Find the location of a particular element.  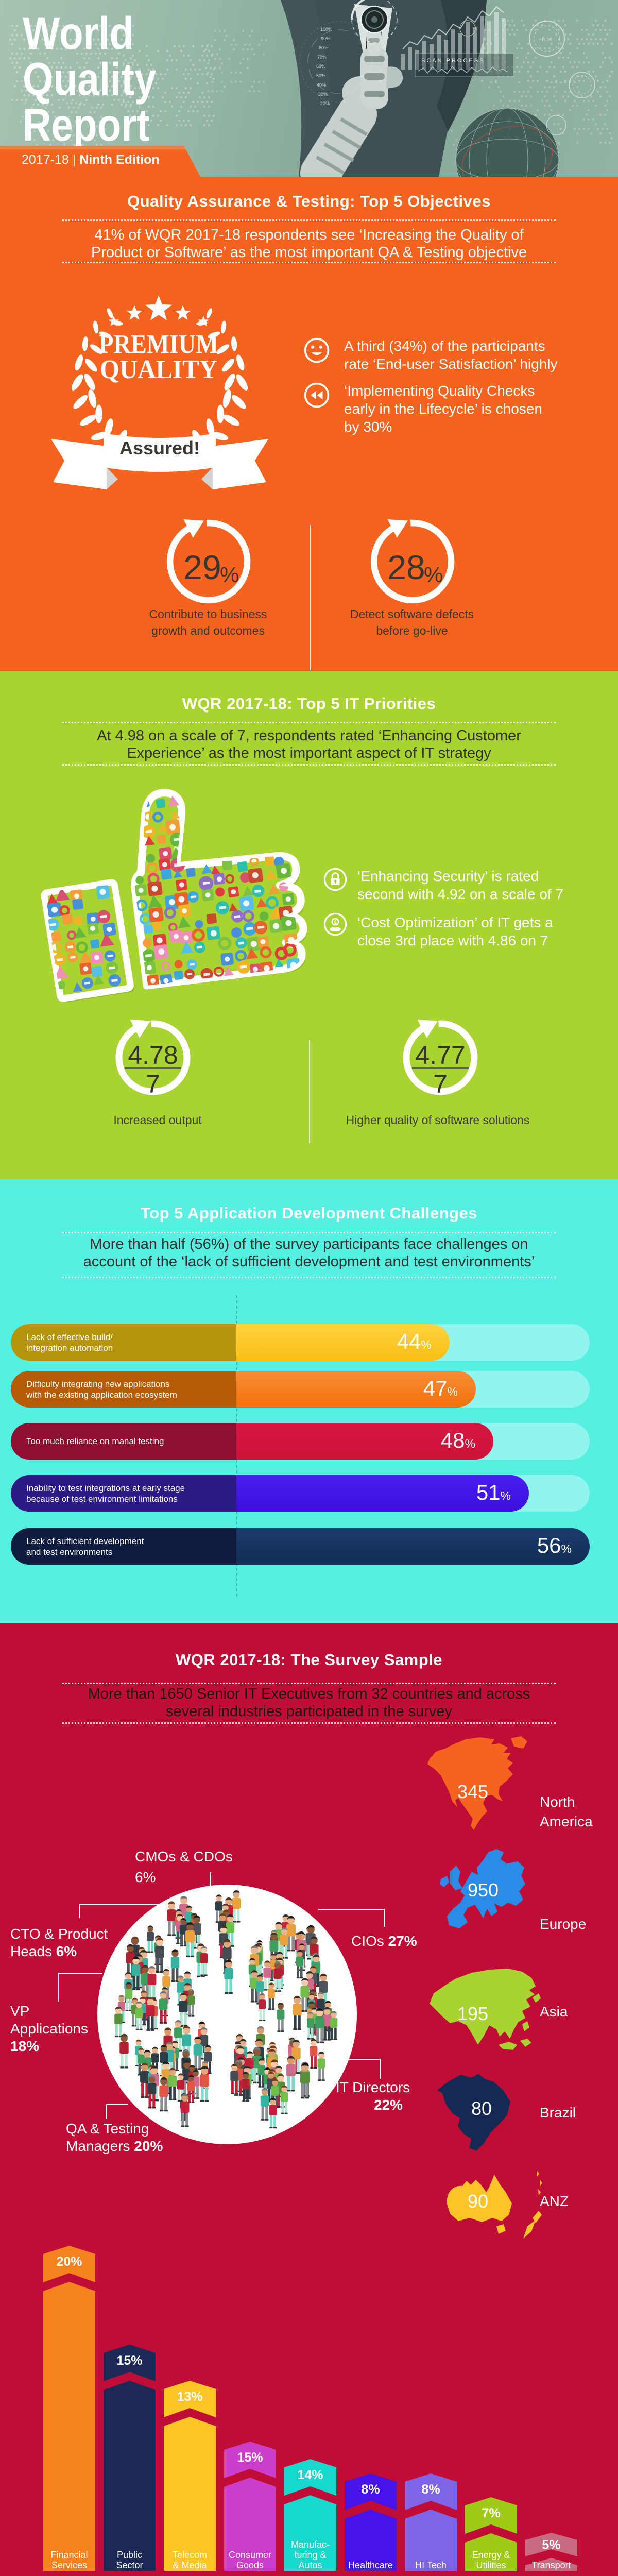

svg-text: SCAN PROCESS is located at coordinates (453, 61).